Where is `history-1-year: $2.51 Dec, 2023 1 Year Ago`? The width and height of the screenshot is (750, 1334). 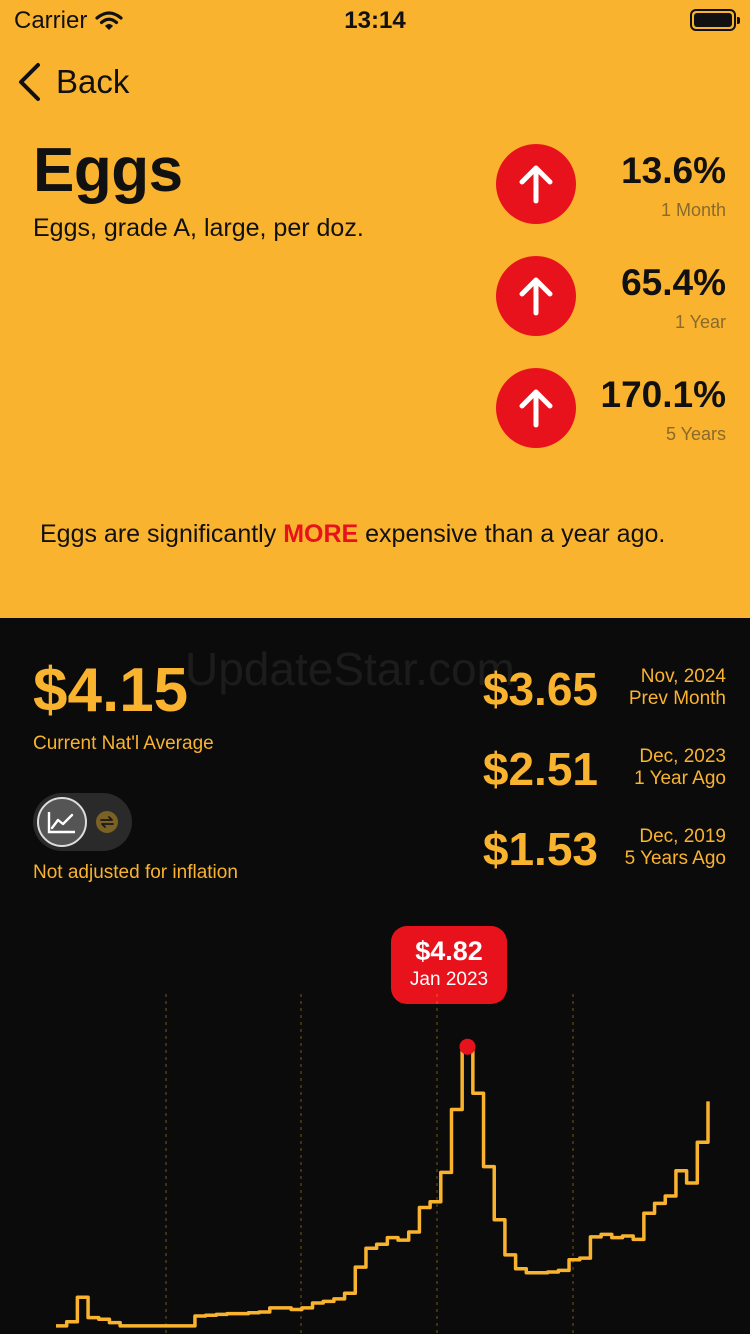
history-1-year: $2.51 Dec, 2023 1 Year Ago is located at coordinates (516, 772).